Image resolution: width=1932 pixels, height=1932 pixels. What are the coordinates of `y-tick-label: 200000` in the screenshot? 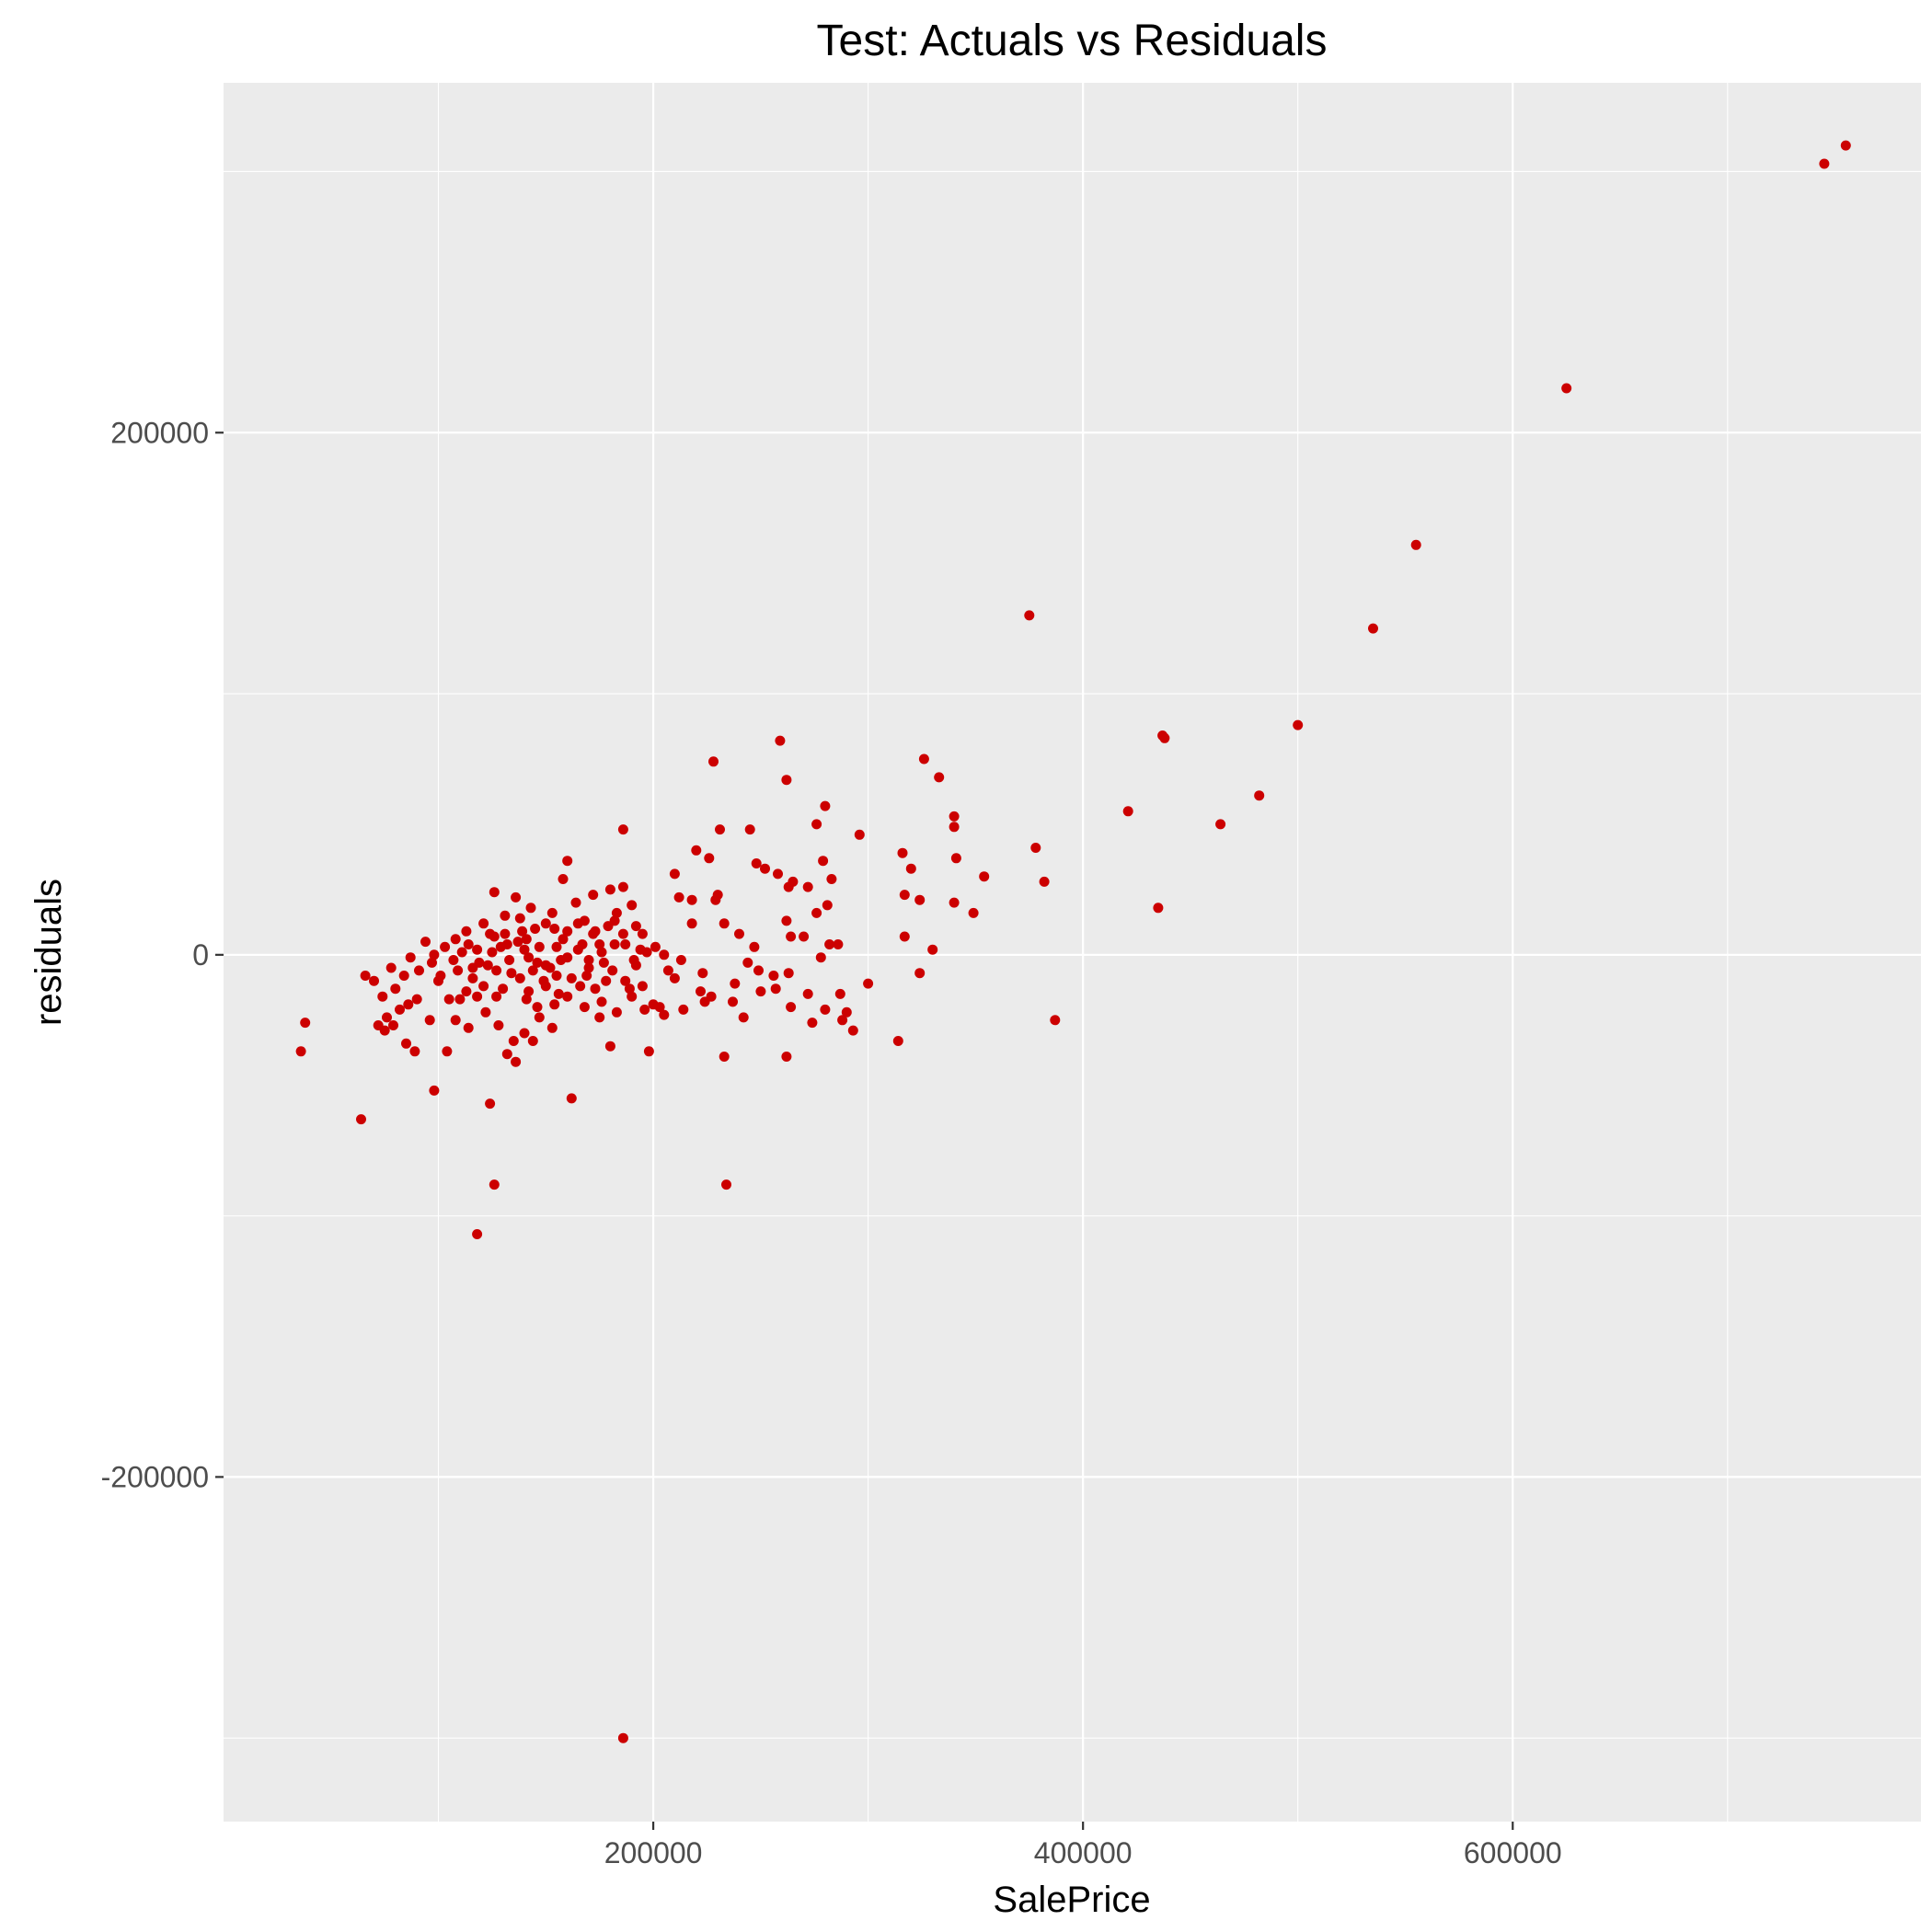 It's located at (159, 432).